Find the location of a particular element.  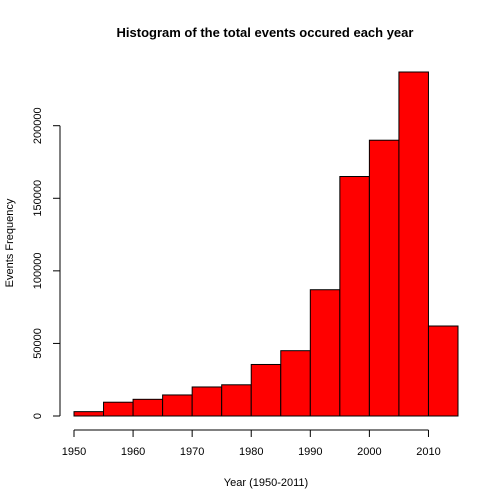

x-tick-label: 2000 is located at coordinates (369, 452).